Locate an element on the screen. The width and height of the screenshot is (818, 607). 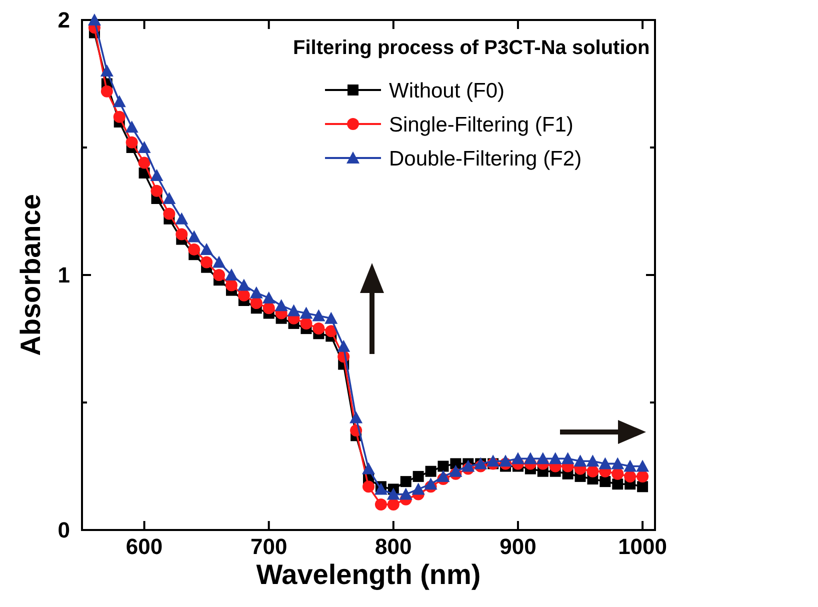
y-tick-label: 0 is located at coordinates (64, 530).